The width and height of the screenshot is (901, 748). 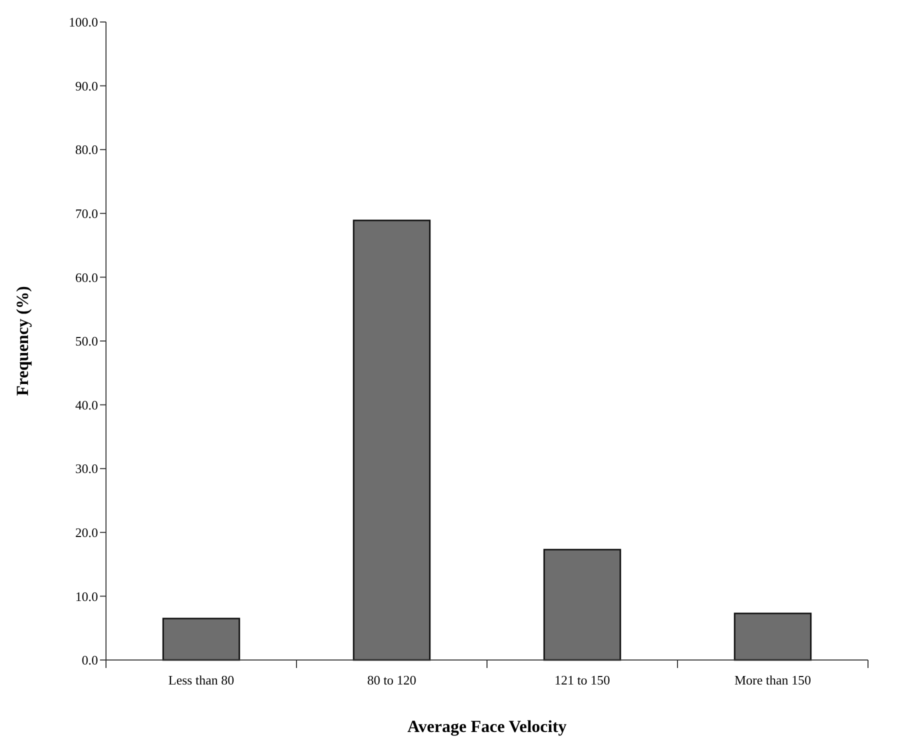 What do you see at coordinates (22, 341) in the screenshot?
I see `y-axis-title: Frequency (%)` at bounding box center [22, 341].